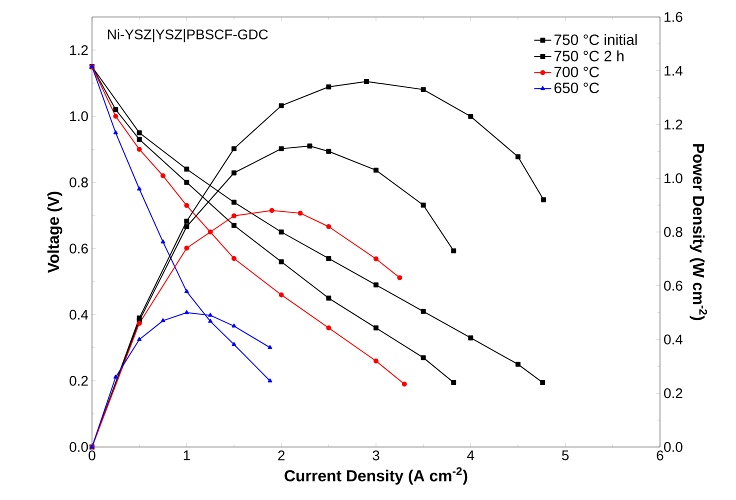 The height and width of the screenshot is (500, 736). I want to click on legend-label: 650 °C, so click(576, 88).